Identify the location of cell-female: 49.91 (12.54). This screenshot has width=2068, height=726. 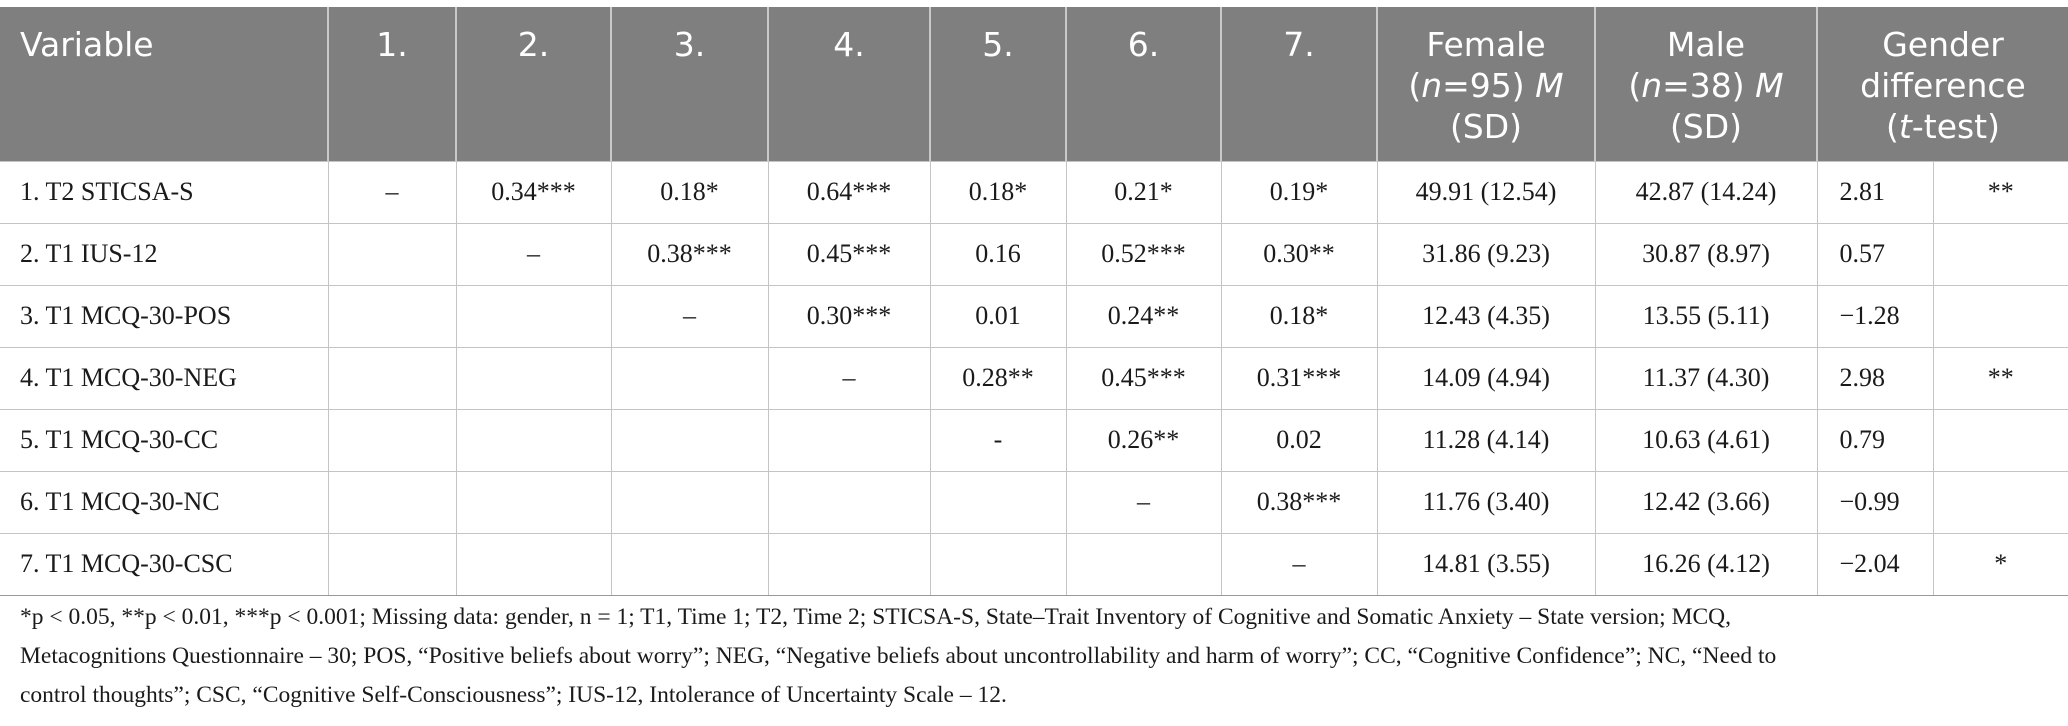
(1485, 192).